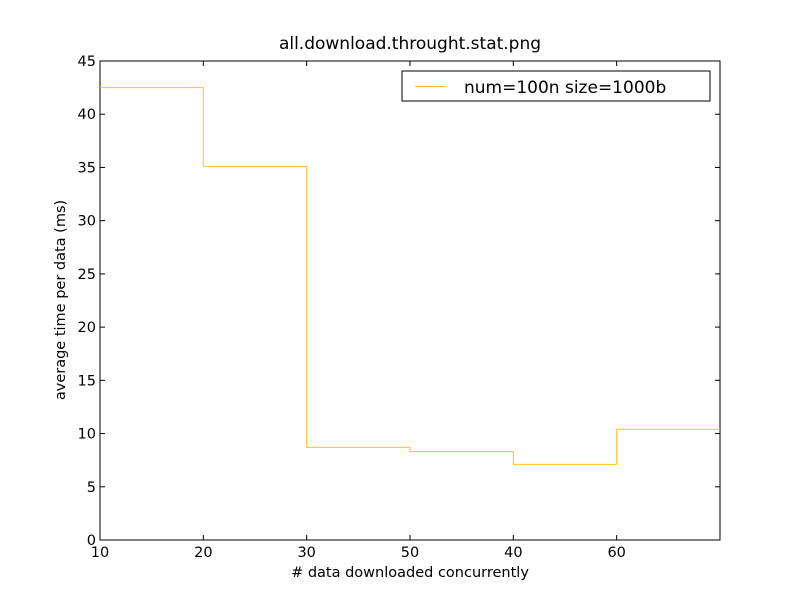 The width and height of the screenshot is (800, 600). What do you see at coordinates (91, 488) in the screenshot?
I see `y-tick-label: 5` at bounding box center [91, 488].